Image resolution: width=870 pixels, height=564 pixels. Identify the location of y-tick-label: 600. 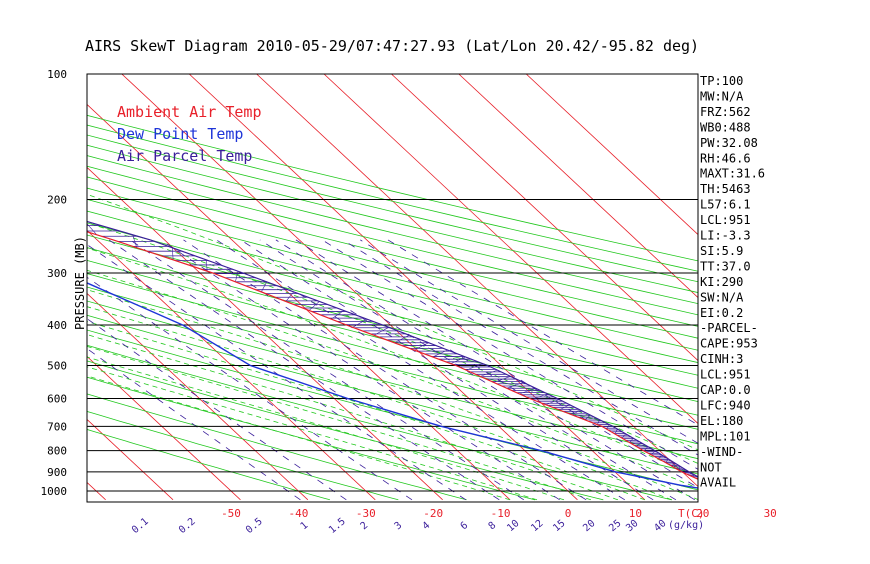
(57, 398).